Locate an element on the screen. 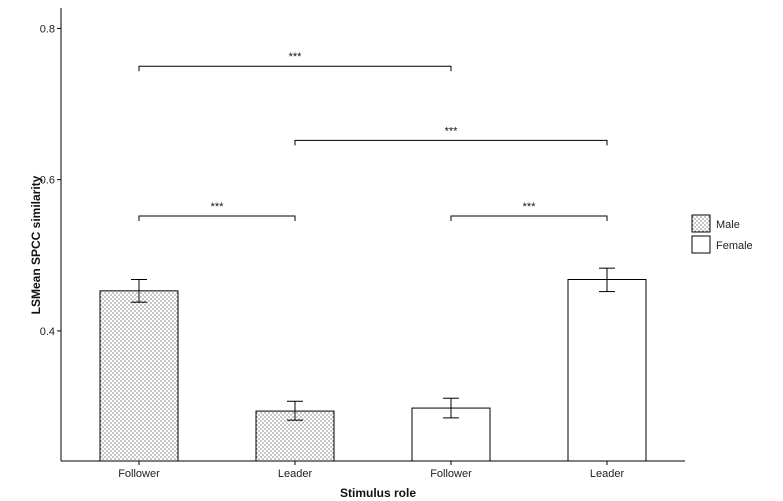 This screenshot has width=783, height=501. legend-swatch-female is located at coordinates (701, 244).